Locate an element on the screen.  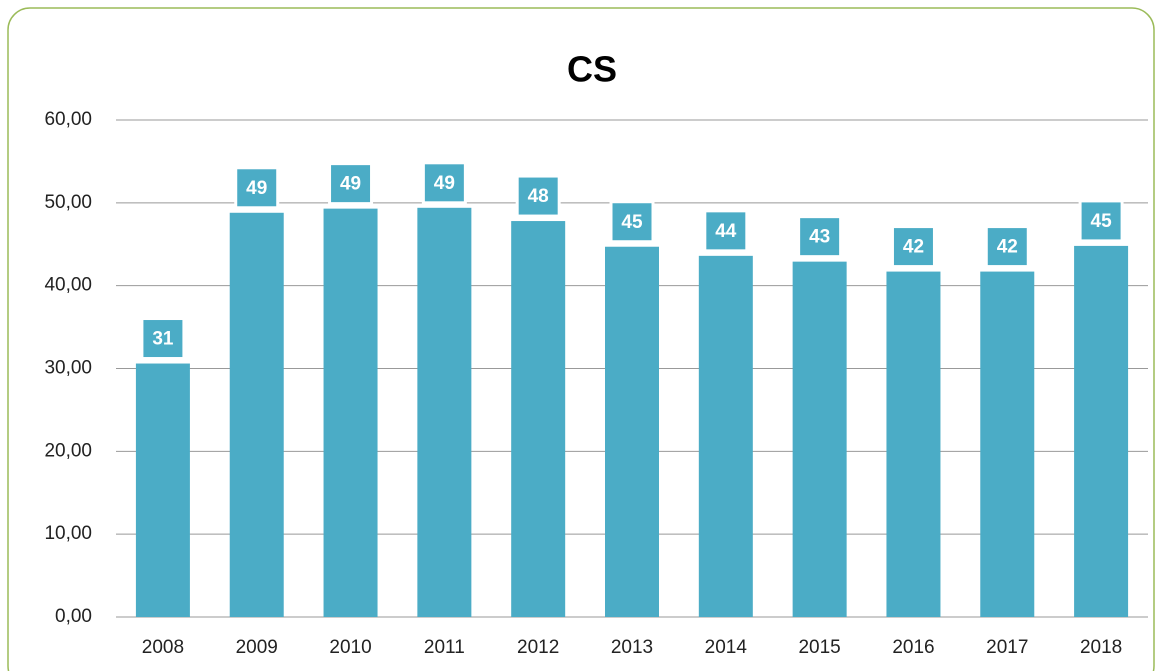
value-label: 44 is located at coordinates (726, 231).